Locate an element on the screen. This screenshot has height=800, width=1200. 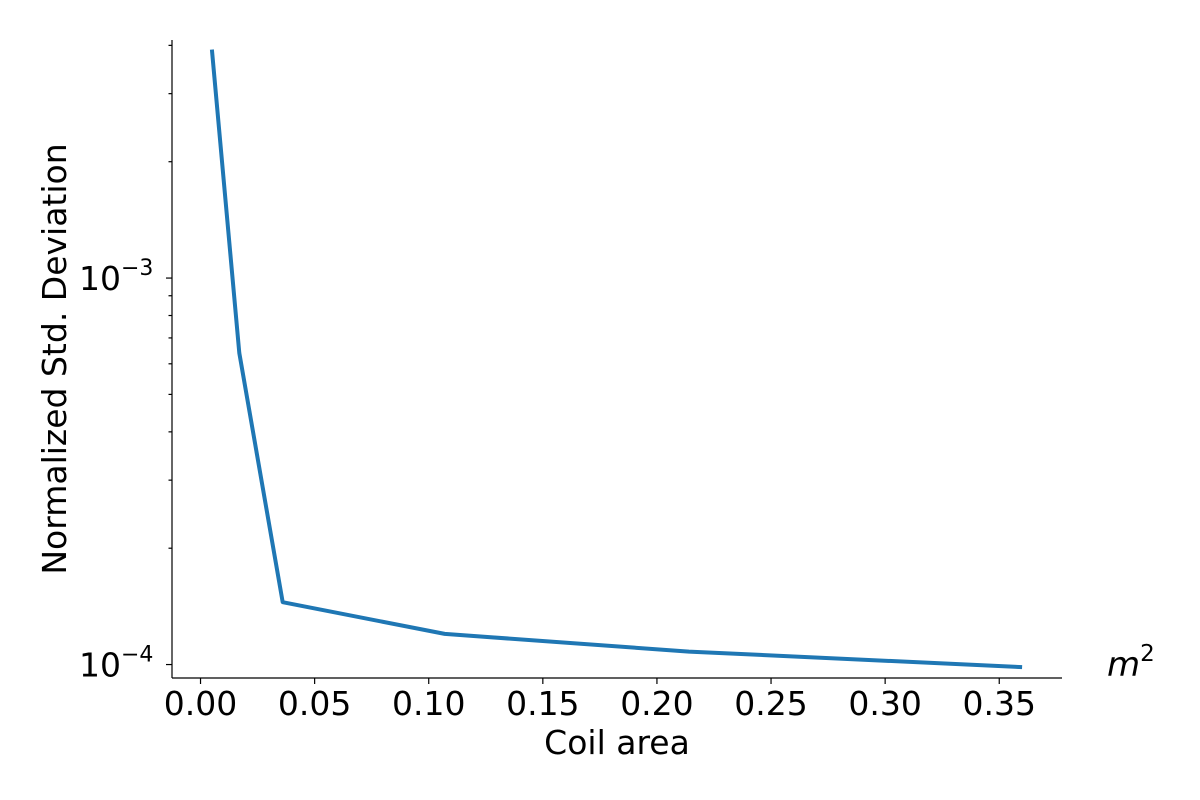
y-tick-exponent: −4 is located at coordinates (137, 655).